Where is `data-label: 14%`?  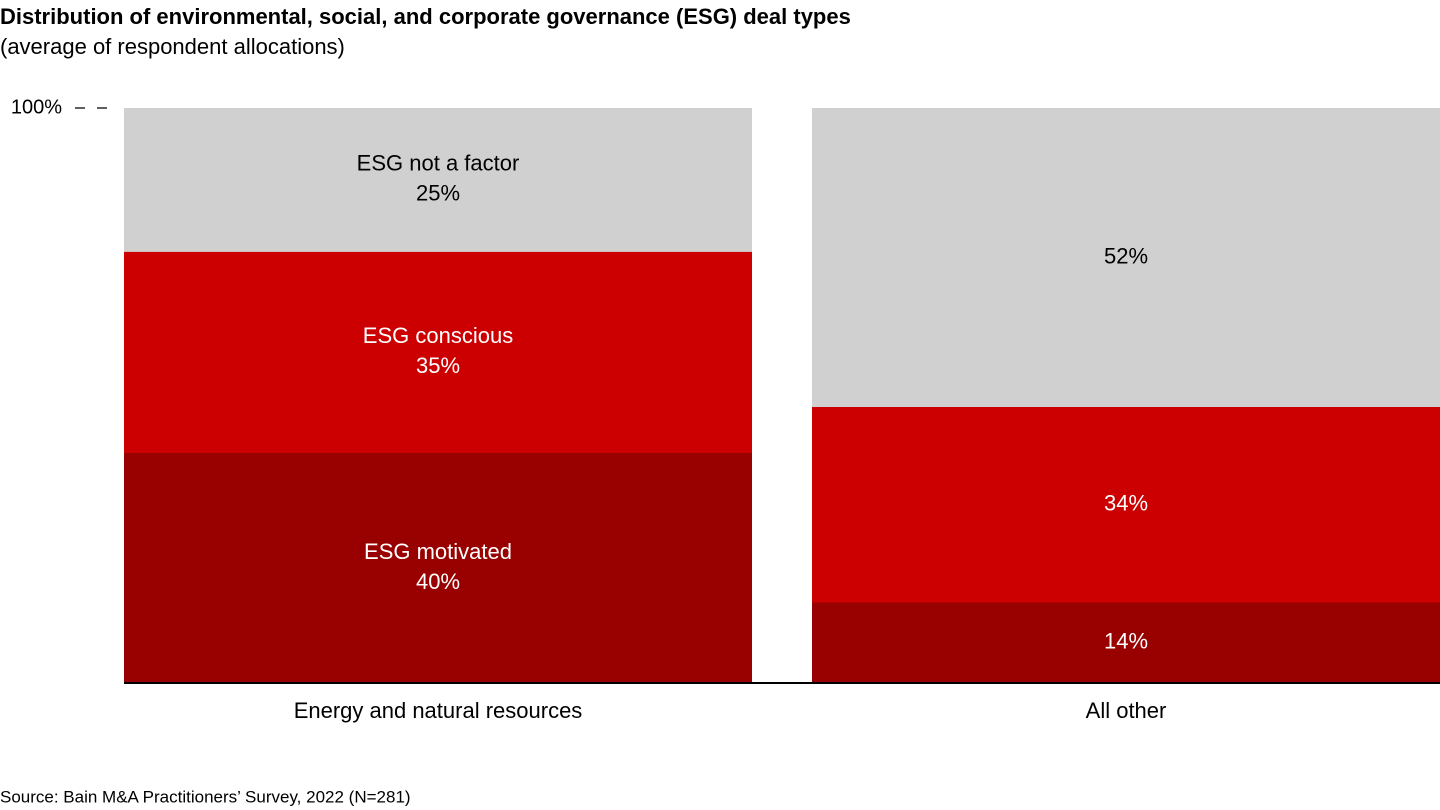 data-label: 14% is located at coordinates (1126, 641).